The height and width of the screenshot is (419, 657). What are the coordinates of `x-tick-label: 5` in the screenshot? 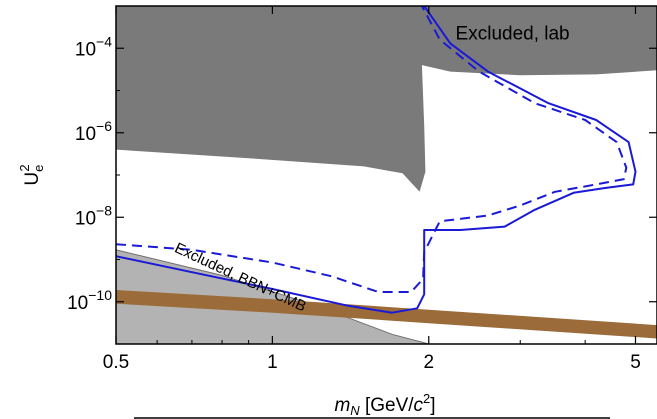 It's located at (635, 362).